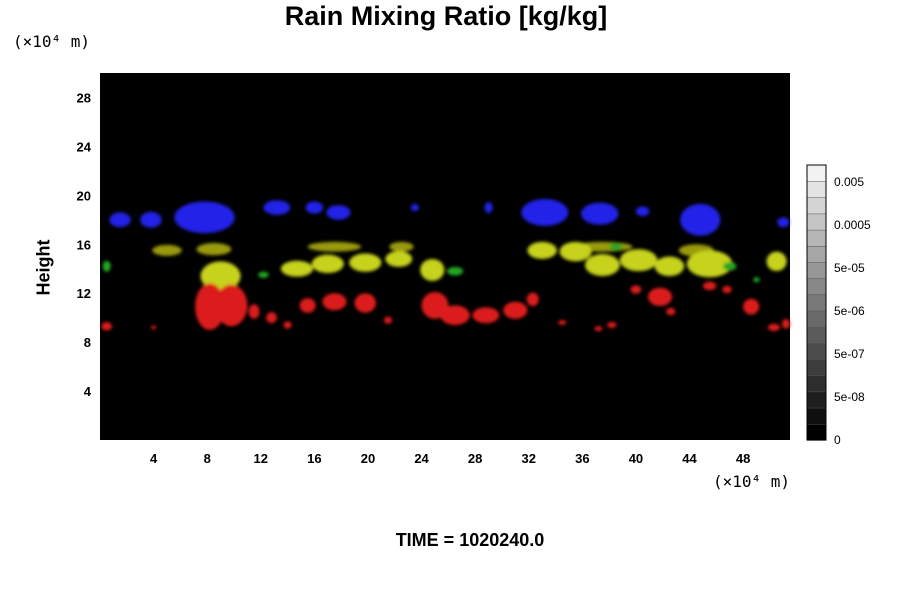  I want to click on y-tick-label: 28, so click(84, 97).